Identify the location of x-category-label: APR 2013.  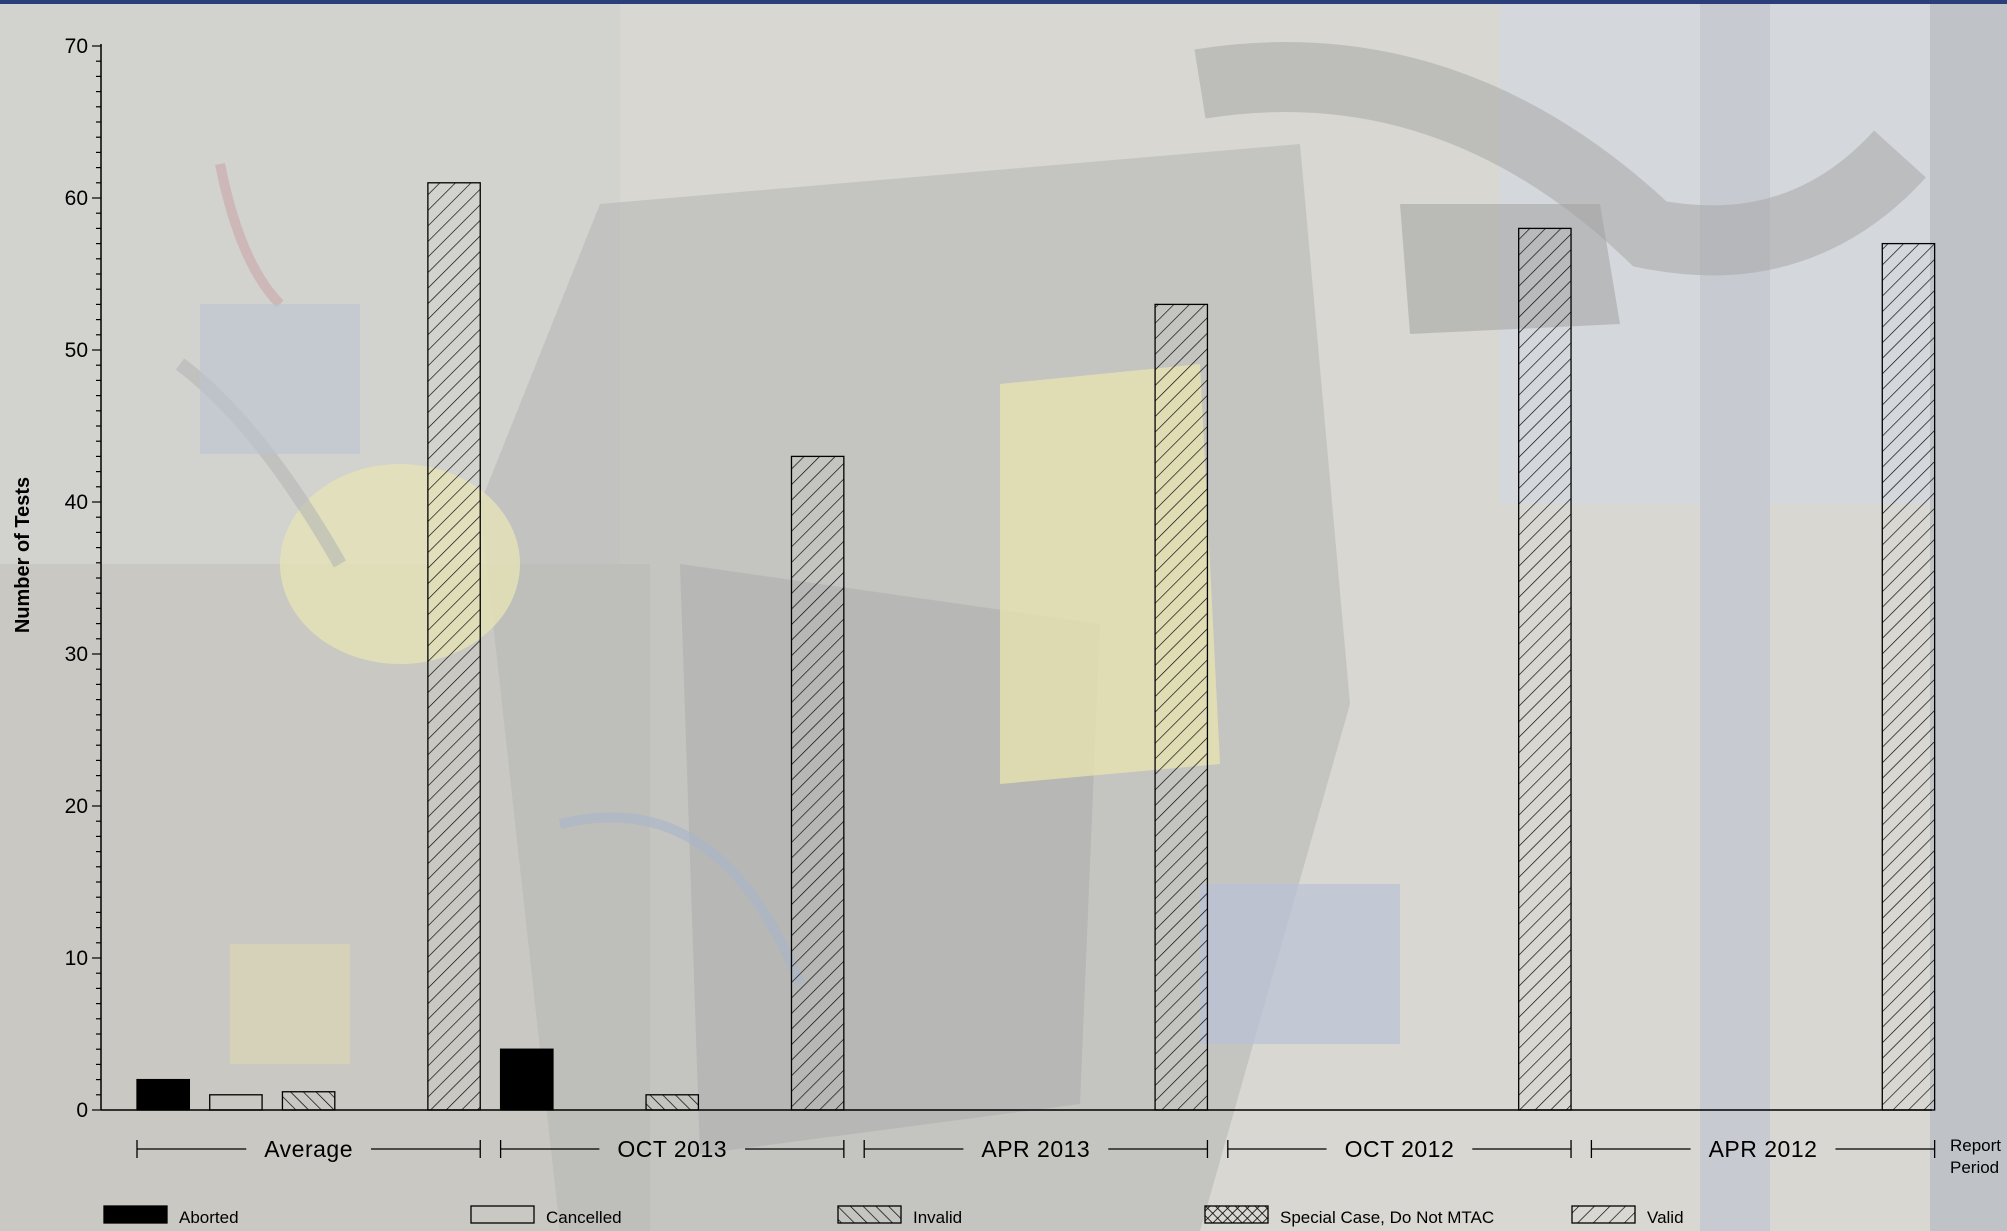
(1035, 1149).